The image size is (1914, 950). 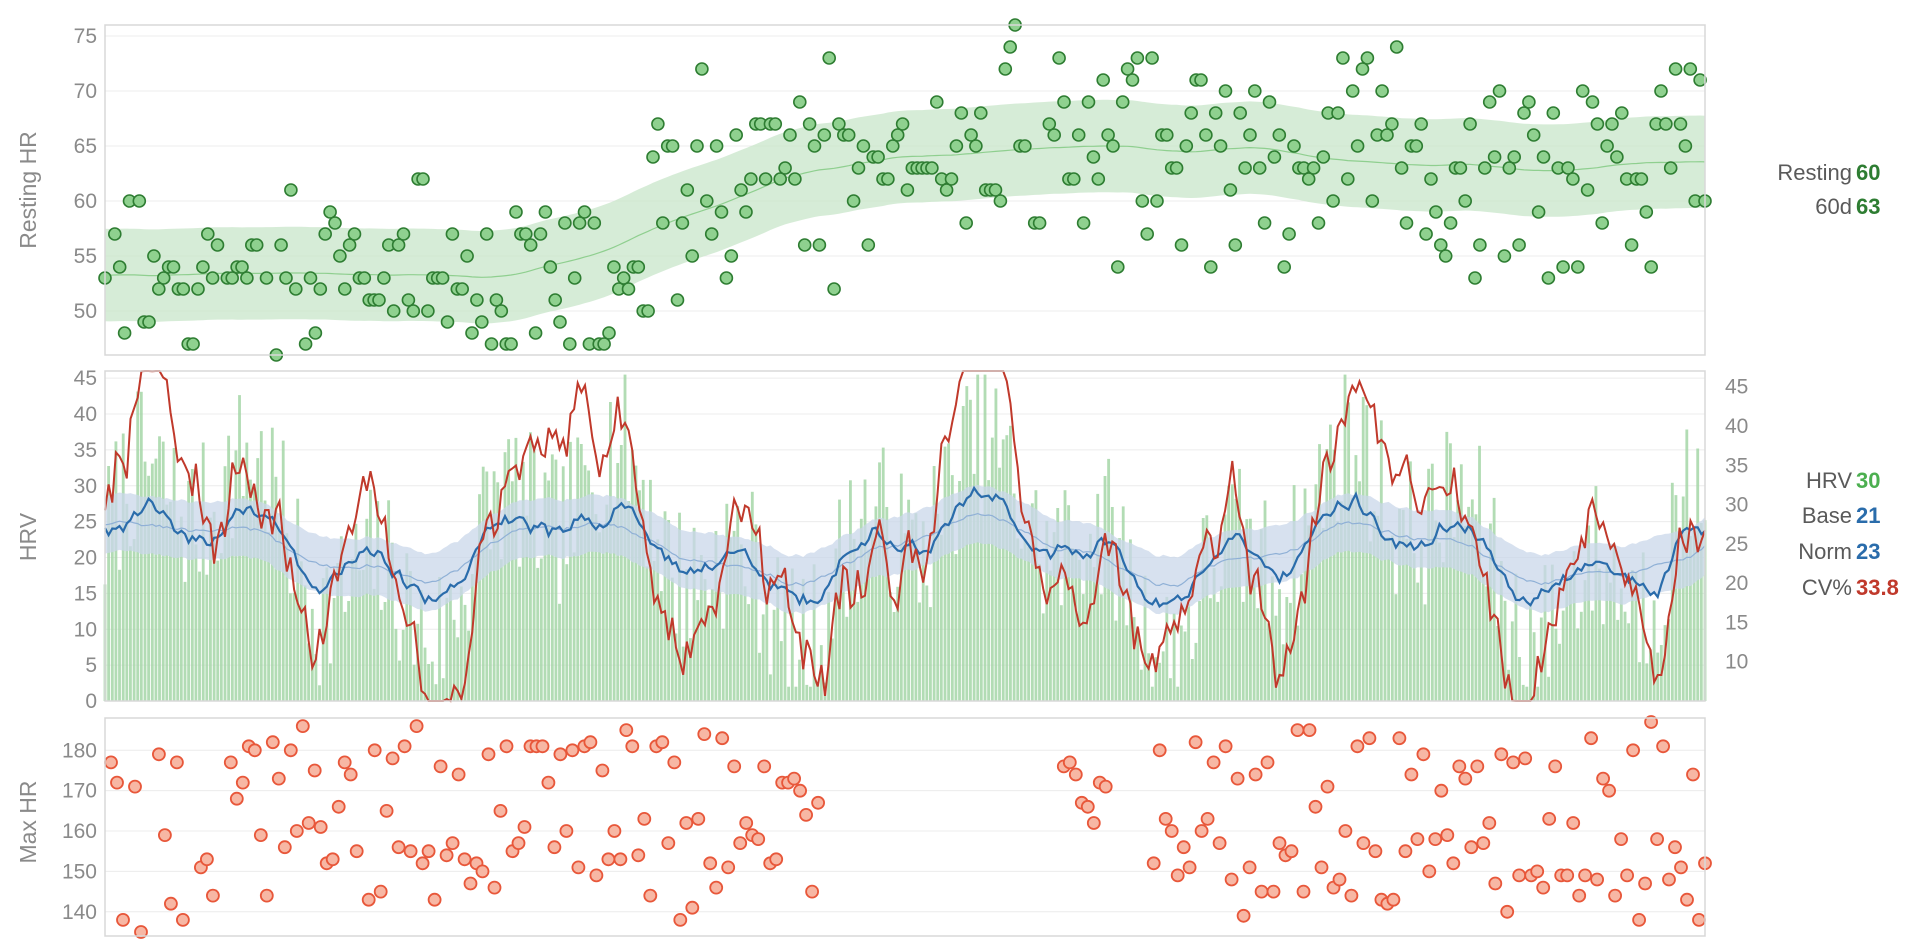 What do you see at coordinates (1868, 172) in the screenshot?
I see `legend-resting-value: 60` at bounding box center [1868, 172].